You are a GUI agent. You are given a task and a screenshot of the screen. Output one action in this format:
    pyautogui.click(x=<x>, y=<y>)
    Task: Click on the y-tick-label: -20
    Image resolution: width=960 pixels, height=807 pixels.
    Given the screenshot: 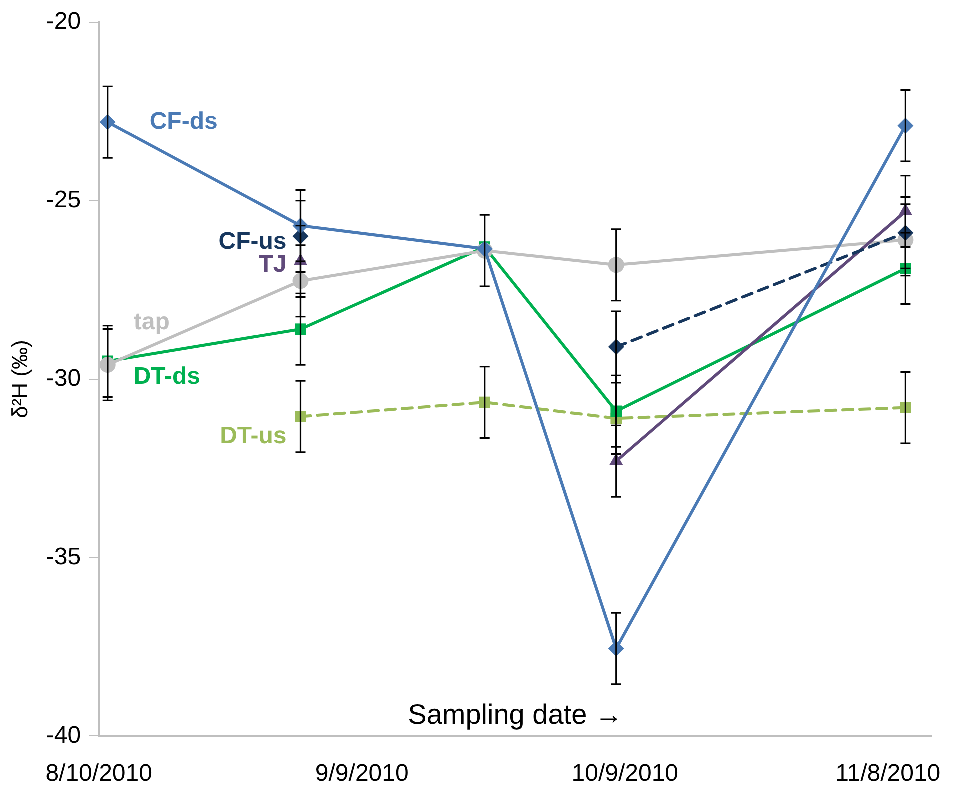 What is the action you would take?
    pyautogui.click(x=64, y=22)
    